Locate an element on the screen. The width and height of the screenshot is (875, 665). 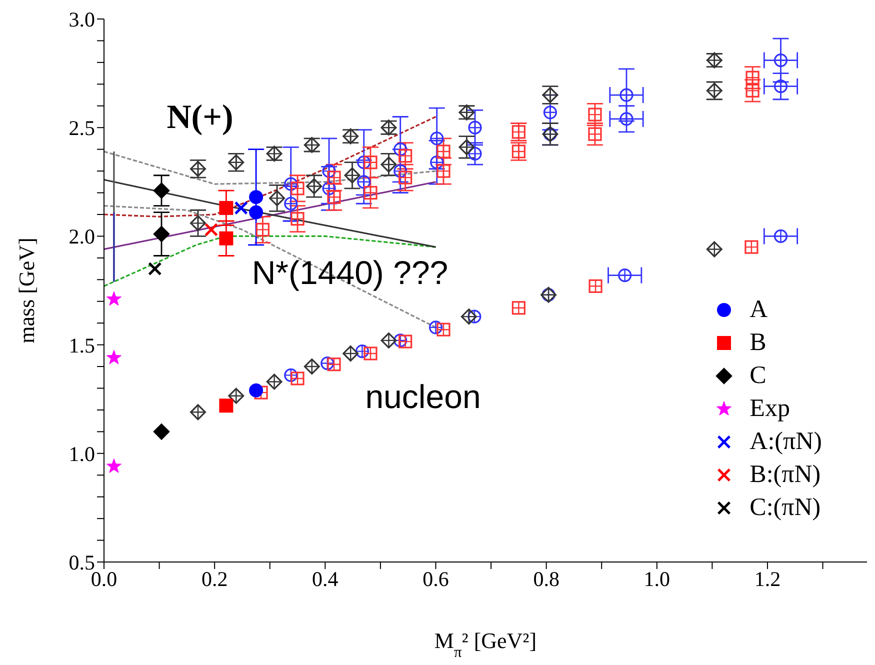
x-tick-label: 0.8 is located at coordinates (546, 578).